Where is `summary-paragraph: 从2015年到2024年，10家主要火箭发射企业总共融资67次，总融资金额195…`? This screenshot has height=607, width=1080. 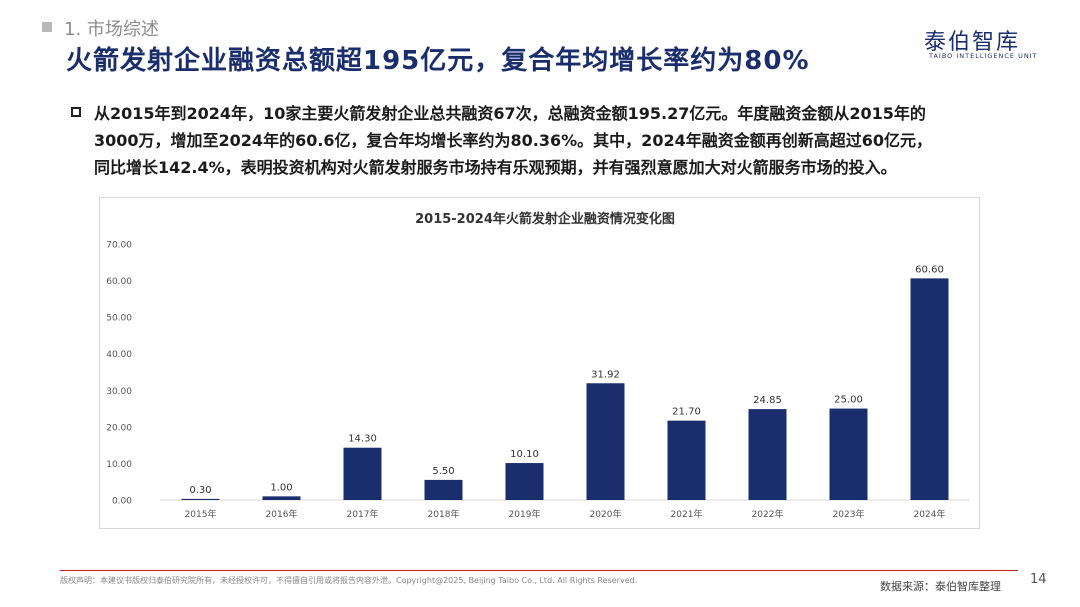
summary-paragraph: 从2015年到2024年，10家主要火箭发射企业总共融资67次，总融资金额195… is located at coordinates (559, 140).